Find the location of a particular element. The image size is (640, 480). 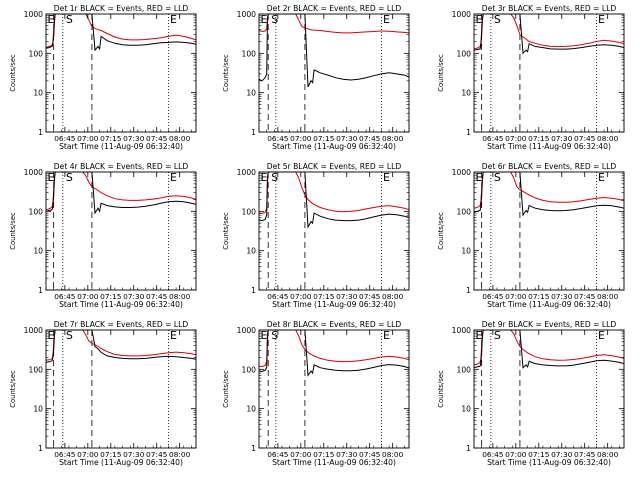

panel-title: Det 6r BLACK = Events, RED = LLD is located at coordinates (549, 166).